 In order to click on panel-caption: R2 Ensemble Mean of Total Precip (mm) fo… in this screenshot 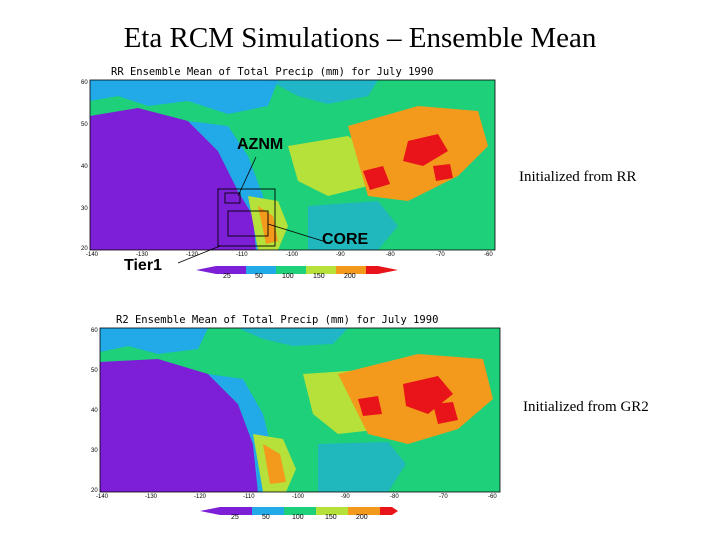, I will do `click(277, 320)`.